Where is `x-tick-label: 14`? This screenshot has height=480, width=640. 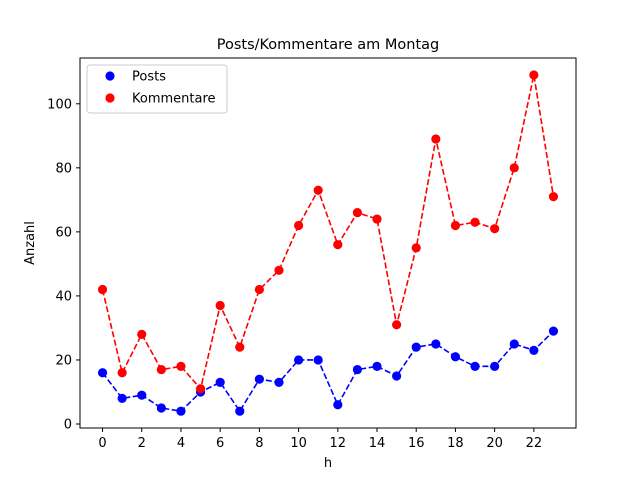
x-tick-label: 14 is located at coordinates (377, 443).